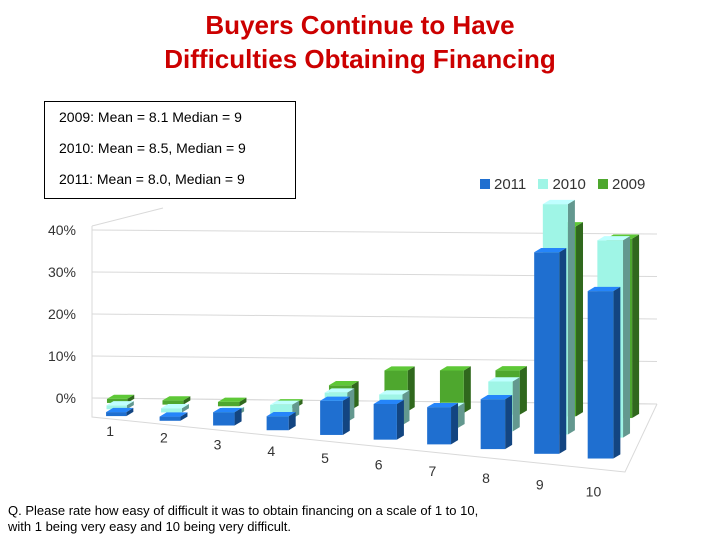 The height and width of the screenshot is (540, 720). I want to click on x-tick-label: 3, so click(218, 444).